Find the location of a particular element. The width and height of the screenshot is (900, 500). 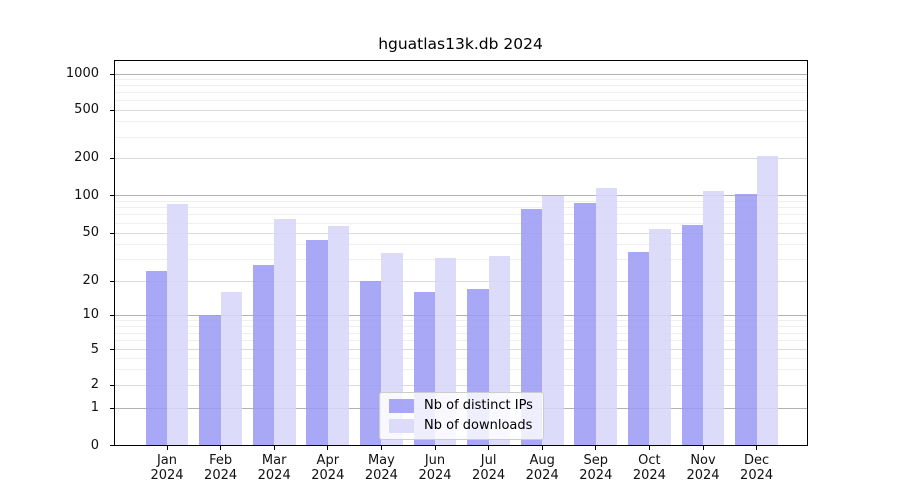

bar-nov-distinct-ips is located at coordinates (692, 335).